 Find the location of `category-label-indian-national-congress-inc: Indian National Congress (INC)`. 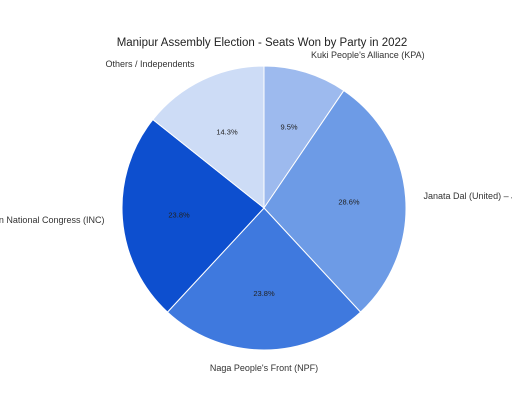

category-label-indian-national-congress-inc: Indian National Congress (INC) is located at coordinates (52, 220).